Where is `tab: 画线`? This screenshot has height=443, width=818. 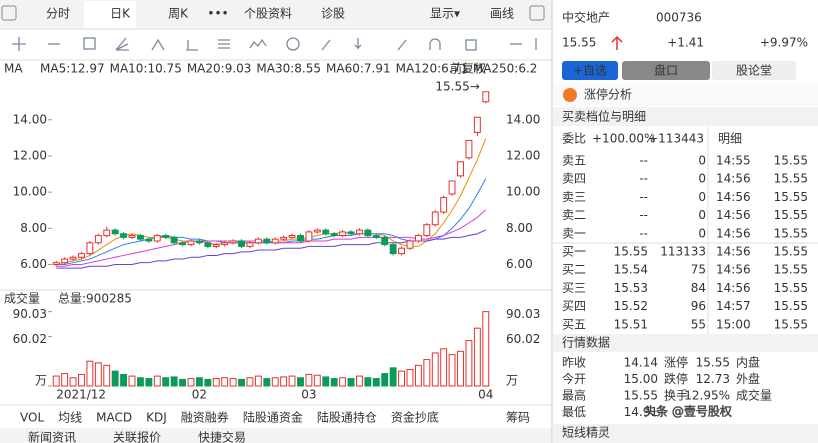 tab: 画线 is located at coordinates (502, 14).